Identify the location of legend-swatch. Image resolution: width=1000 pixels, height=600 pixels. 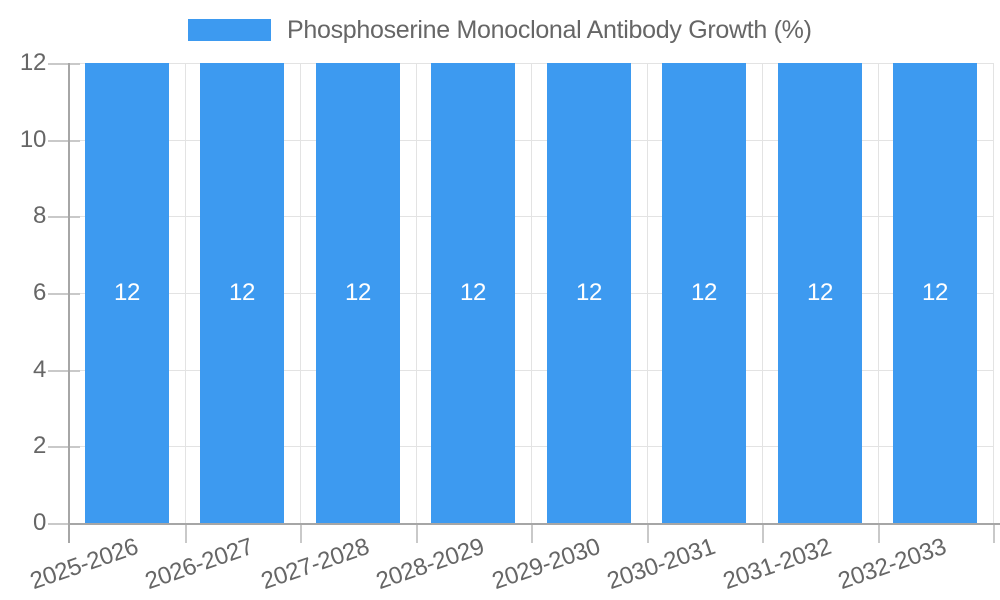
(229, 30).